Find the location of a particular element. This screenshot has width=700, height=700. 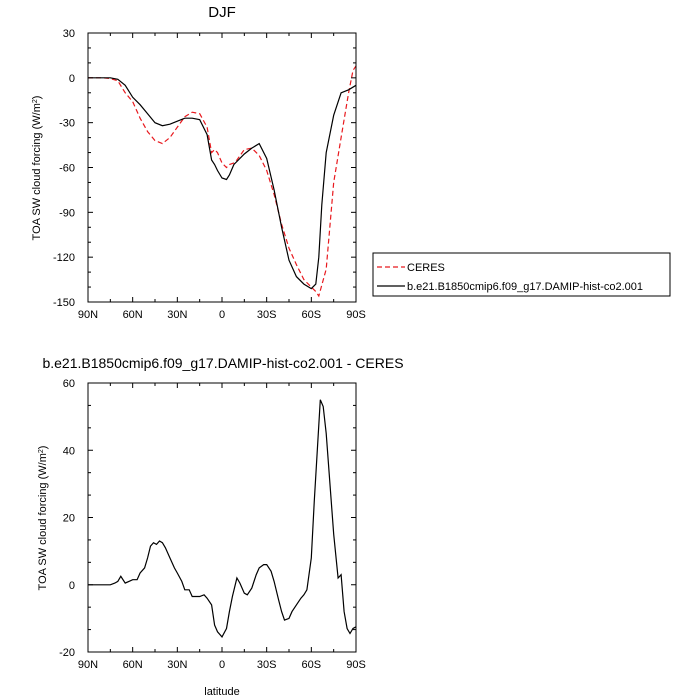

y-tick-label-top: -30 is located at coordinates (67, 124).